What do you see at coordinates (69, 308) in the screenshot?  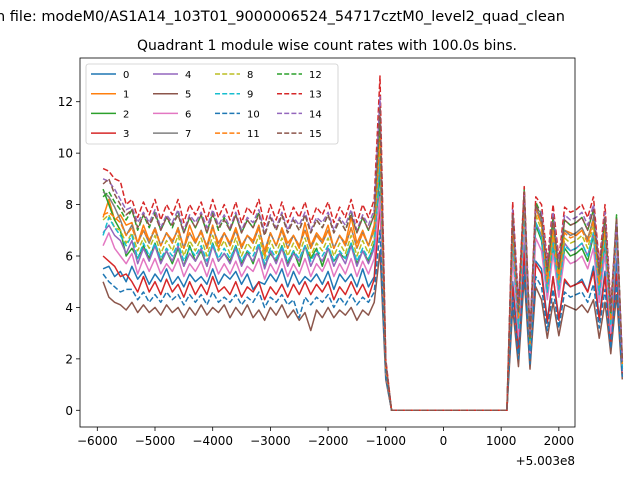 I see `y-tick-label: 4` at bounding box center [69, 308].